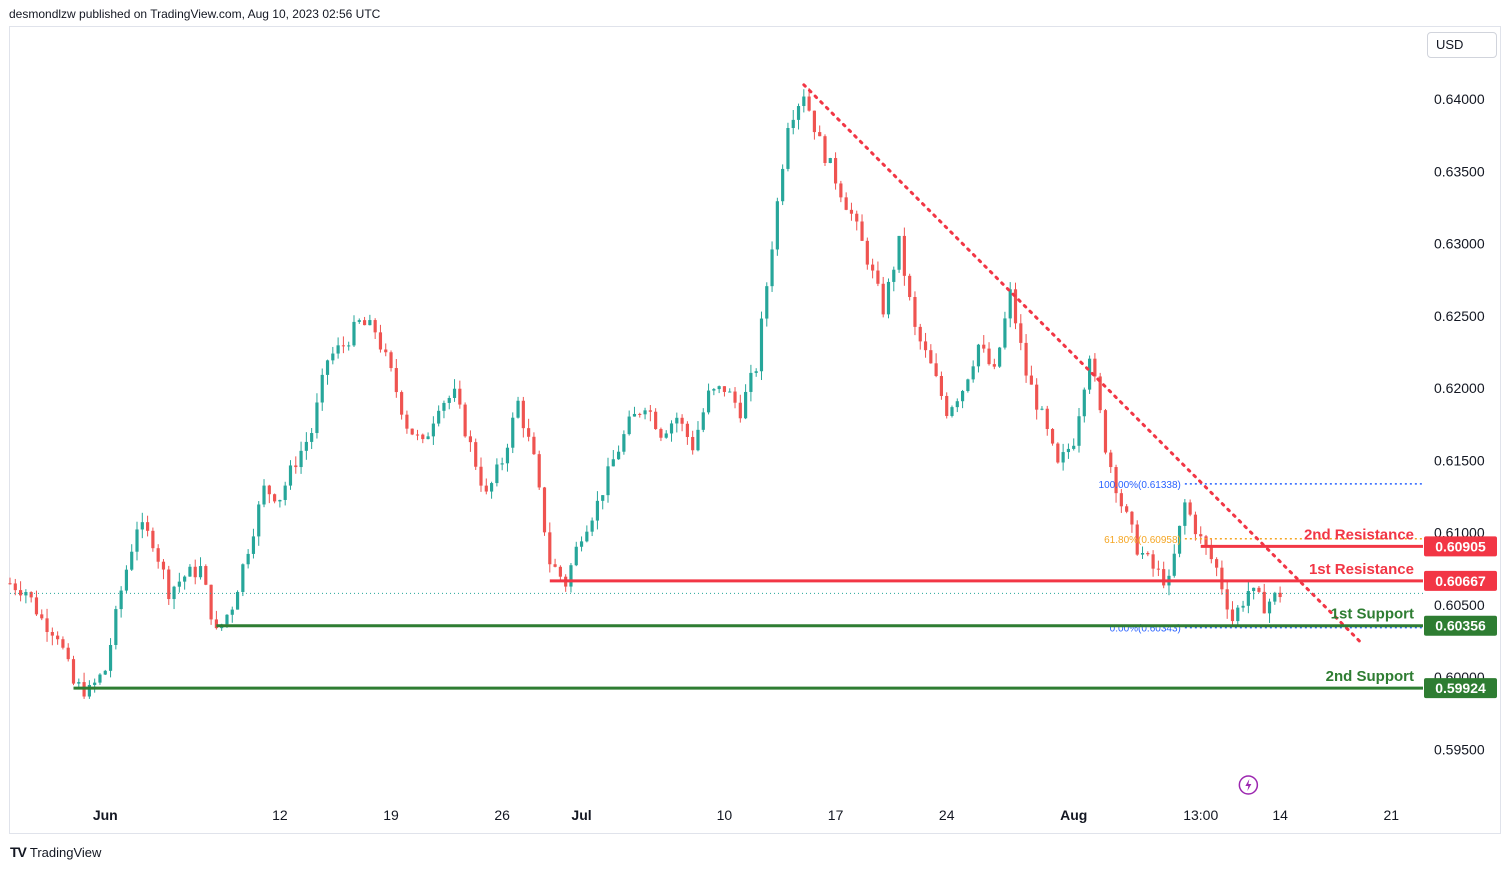 This screenshot has height=869, width=1511. I want to click on x-tick-label: Aug, so click(1073, 815).